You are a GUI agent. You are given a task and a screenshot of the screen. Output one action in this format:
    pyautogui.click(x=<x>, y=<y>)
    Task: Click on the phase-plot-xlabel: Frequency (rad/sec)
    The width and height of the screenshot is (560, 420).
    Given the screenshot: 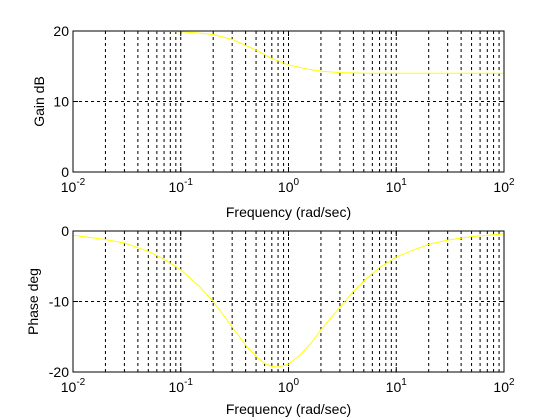 What is the action you would take?
    pyautogui.click(x=288, y=409)
    